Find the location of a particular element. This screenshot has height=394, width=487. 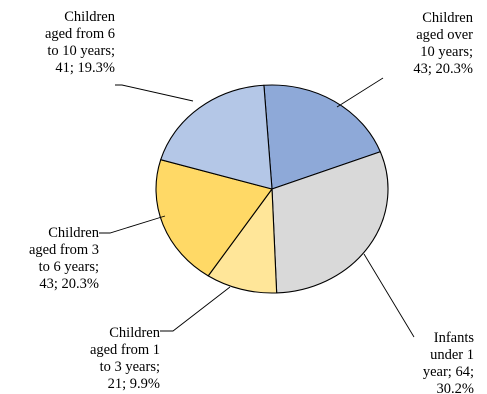

slice-label-4-line-3: to 6 years; is located at coordinates (69, 267).